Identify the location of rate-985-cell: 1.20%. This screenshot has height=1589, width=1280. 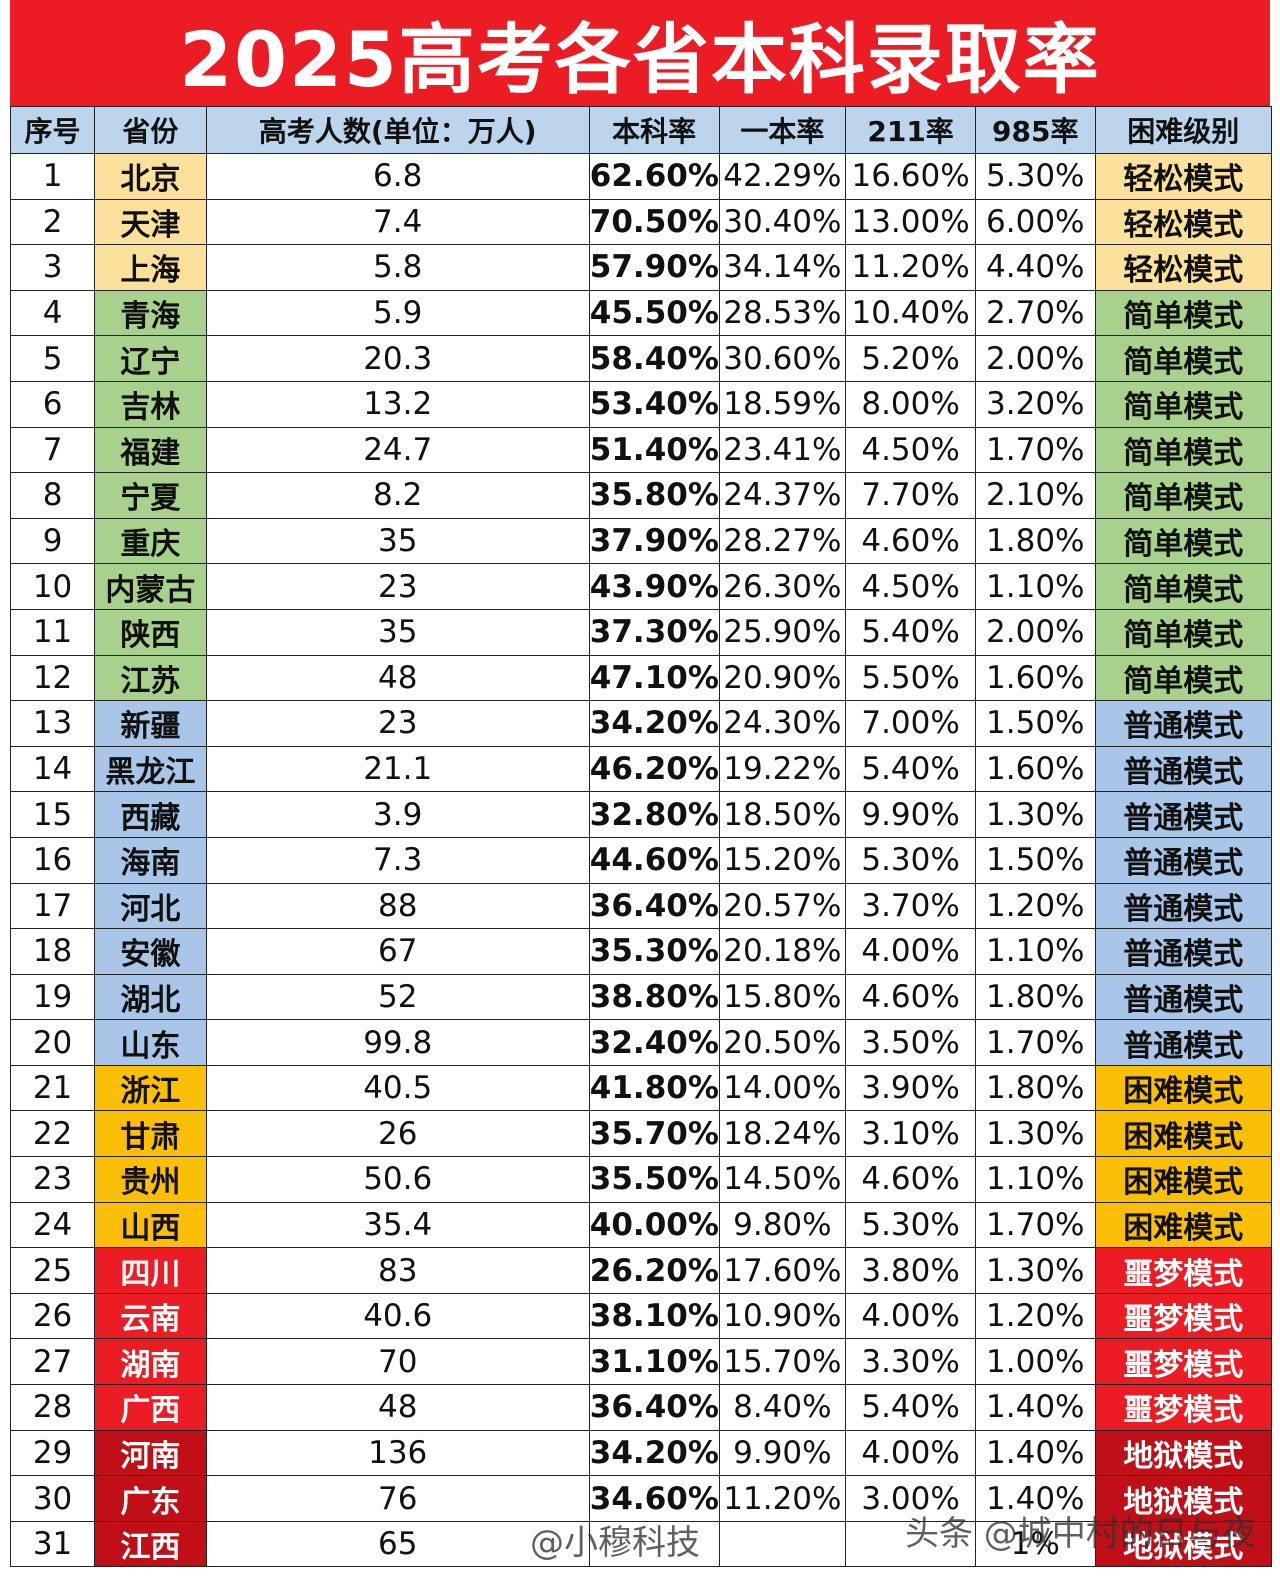
(1035, 906).